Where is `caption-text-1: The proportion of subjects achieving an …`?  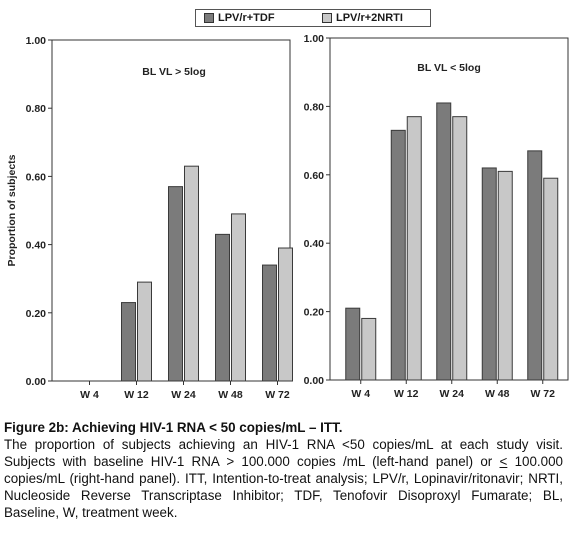
caption-text-1: The proportion of subjects achieving an … is located at coordinates (283, 453).